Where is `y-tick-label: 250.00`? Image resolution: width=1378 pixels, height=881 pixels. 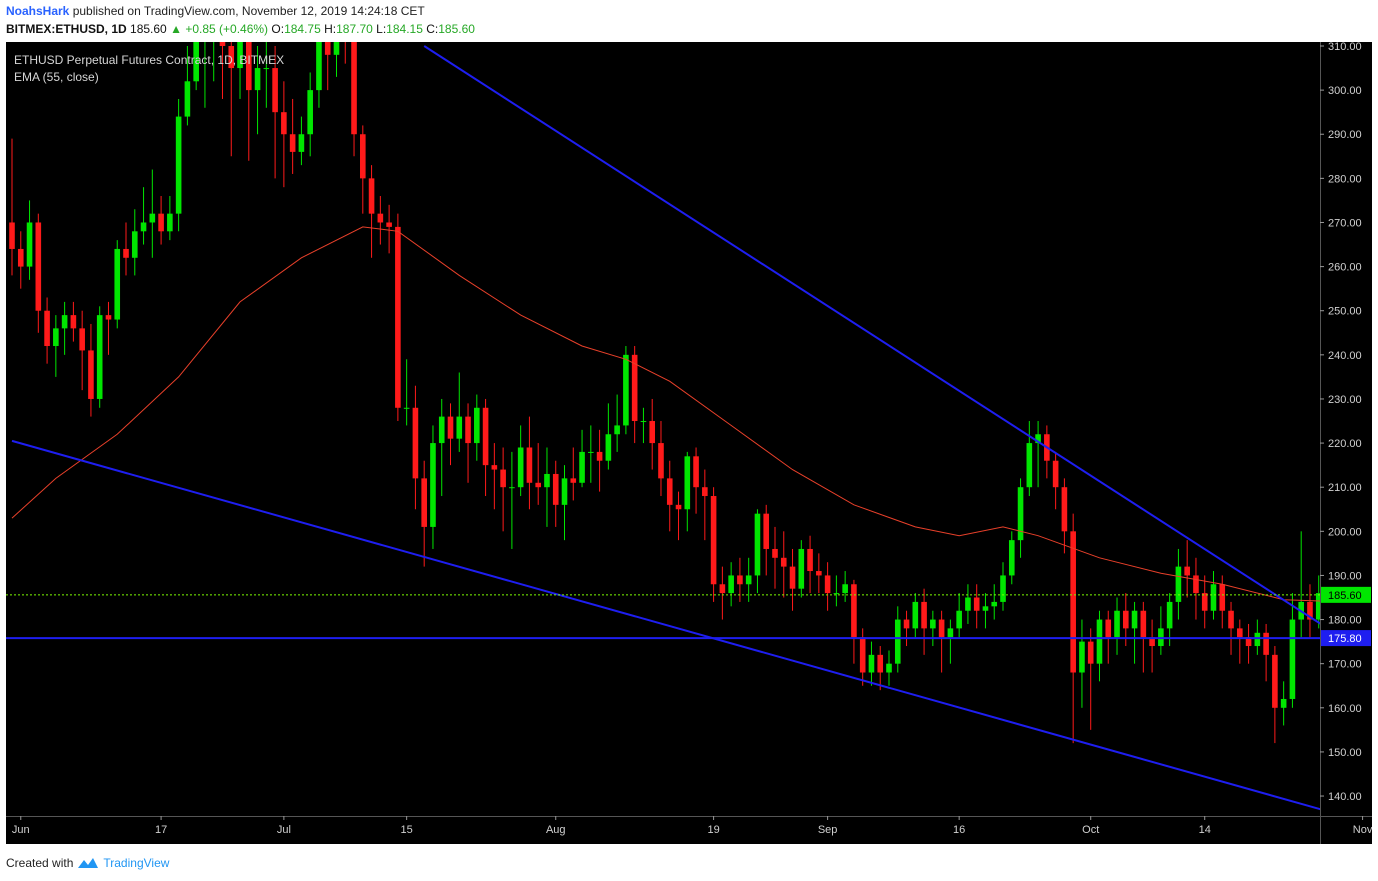 y-tick-label: 250.00 is located at coordinates (1345, 312).